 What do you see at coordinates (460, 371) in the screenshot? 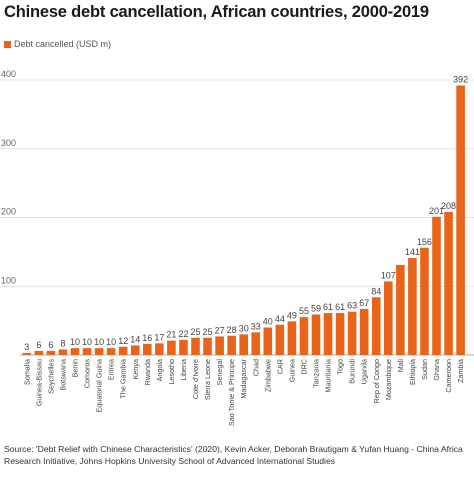
I see `x-tick-label: Zambia` at bounding box center [460, 371].